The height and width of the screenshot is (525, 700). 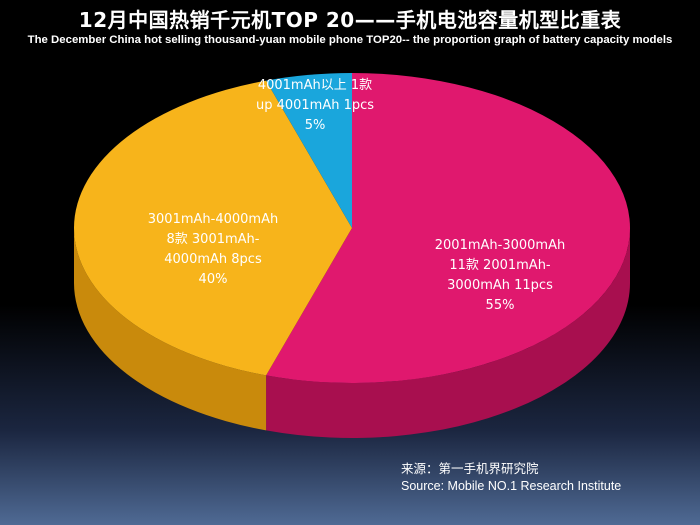 I want to click on label-percent: 40%, so click(x=213, y=279).